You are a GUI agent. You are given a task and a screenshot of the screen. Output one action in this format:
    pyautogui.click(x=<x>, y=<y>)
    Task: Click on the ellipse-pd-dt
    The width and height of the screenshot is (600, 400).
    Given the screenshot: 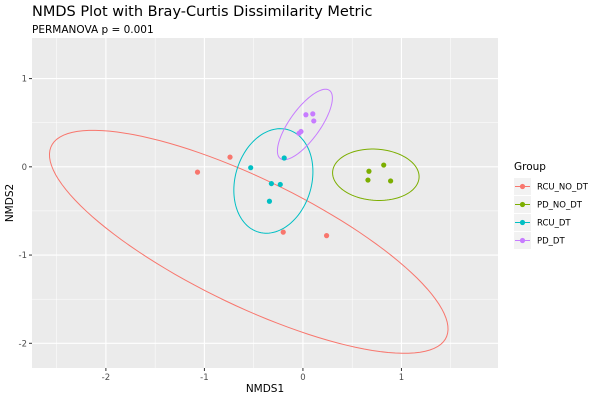 What is the action you would take?
    pyautogui.click(x=304, y=124)
    